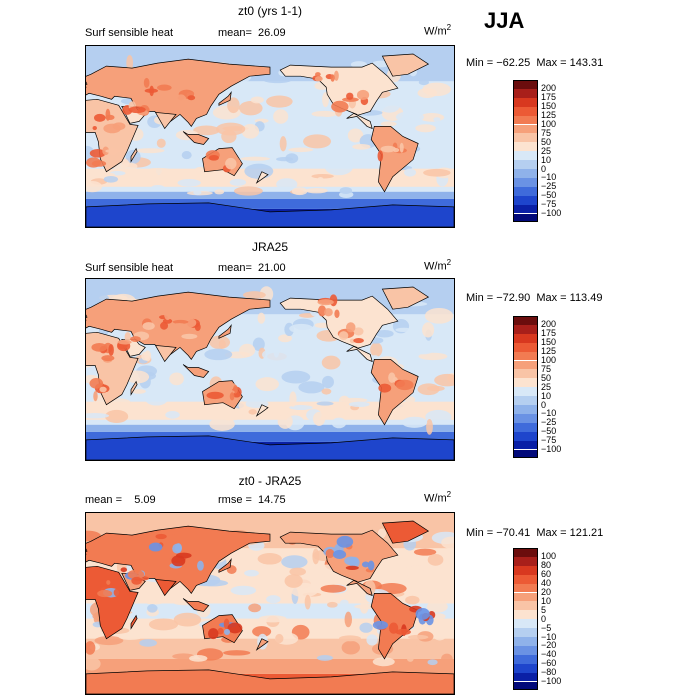 This screenshot has height=700, width=700. Describe the element at coordinates (546, 368) in the screenshot. I see `colorbar-tick-label: 75` at that location.